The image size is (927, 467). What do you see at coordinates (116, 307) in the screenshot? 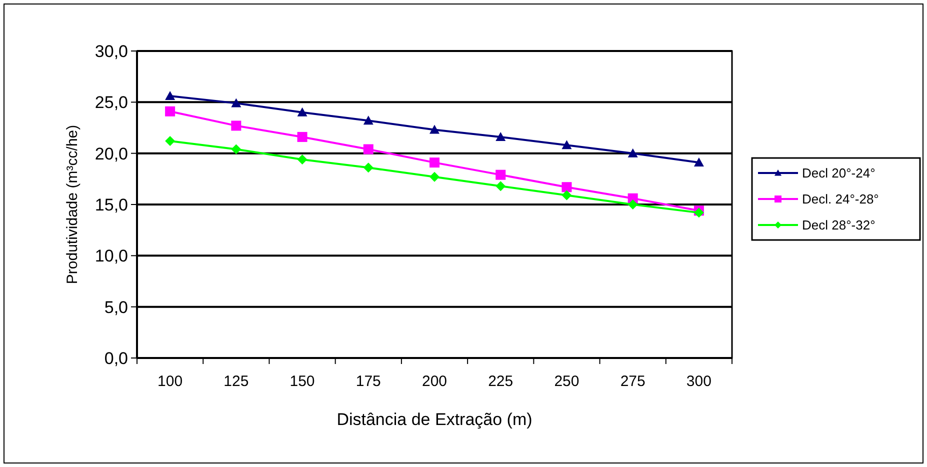
I see `y-tick-label: 5,0` at bounding box center [116, 307].